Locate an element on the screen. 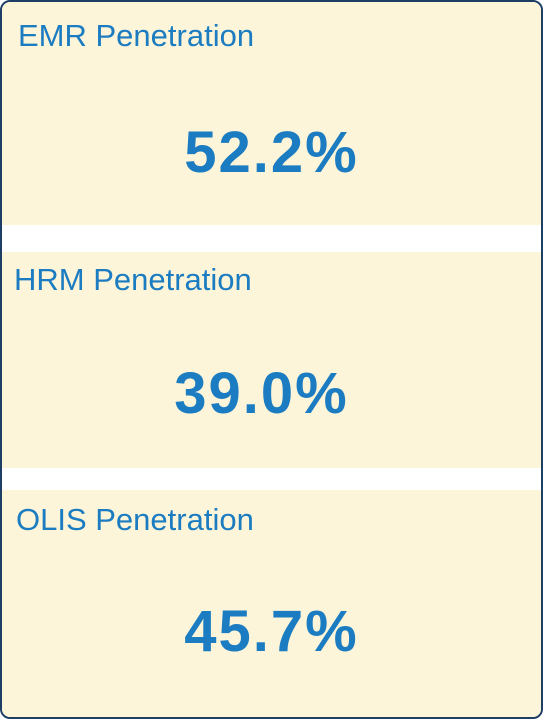  kpi-label: OLIS Penetration is located at coordinates (135, 519).